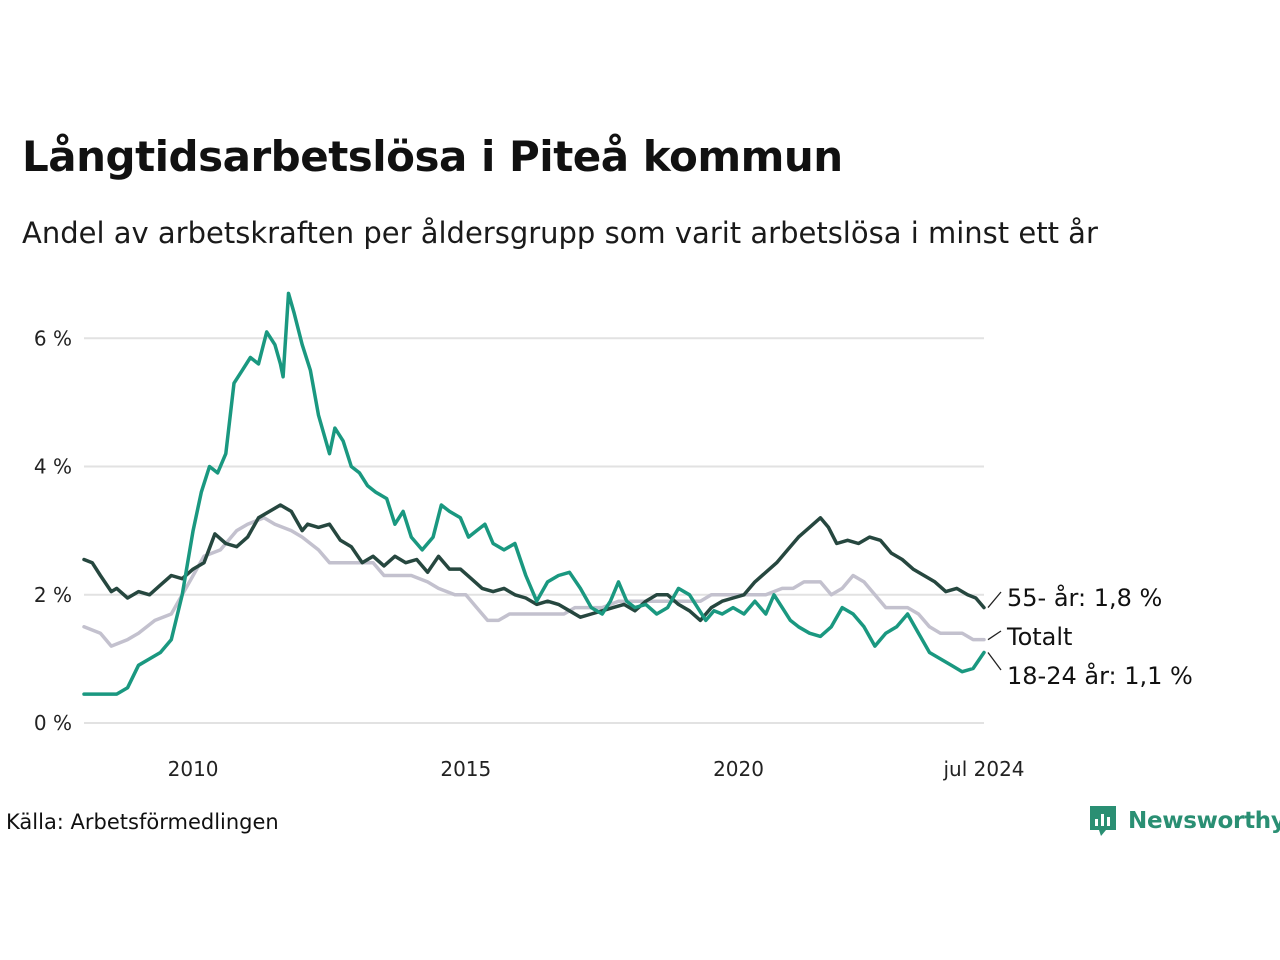 The width and height of the screenshot is (1280, 960). I want to click on series-line-senior, so click(534, 563).